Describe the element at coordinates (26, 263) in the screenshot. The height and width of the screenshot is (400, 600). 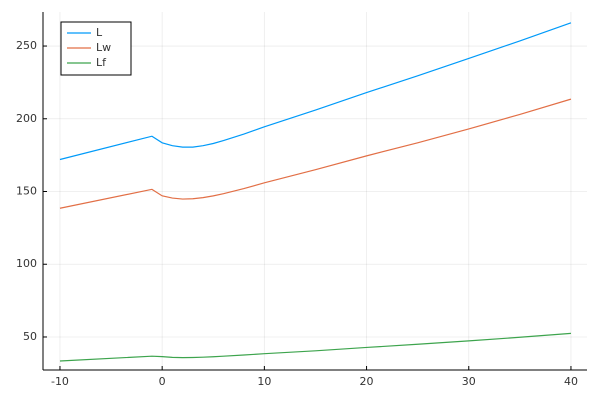
I see `y-tick-label: 100` at that location.